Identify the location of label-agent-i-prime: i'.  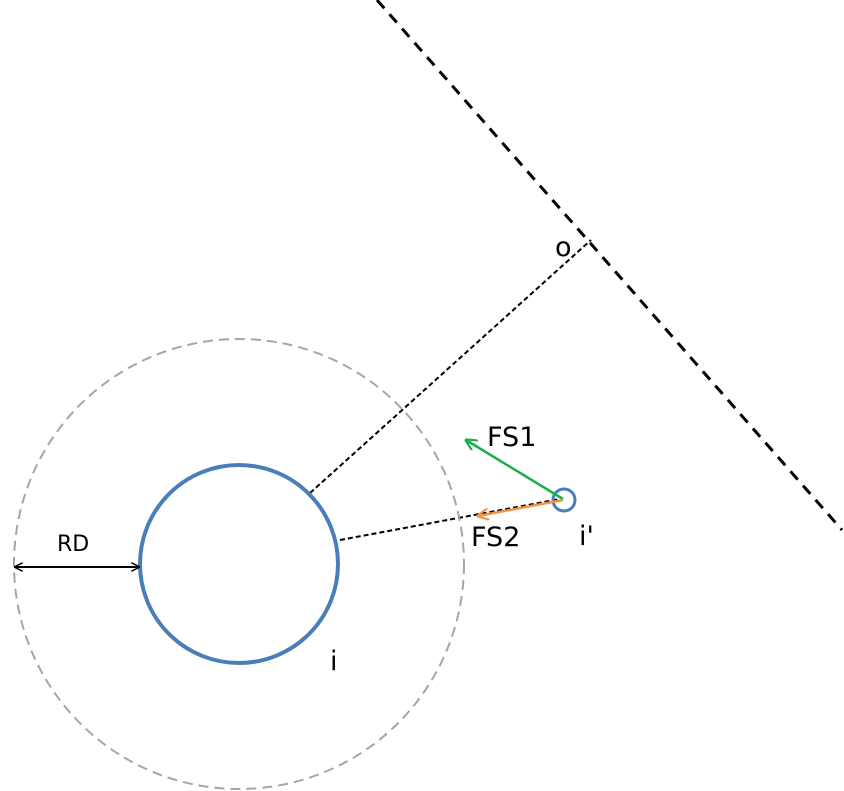
(586, 536).